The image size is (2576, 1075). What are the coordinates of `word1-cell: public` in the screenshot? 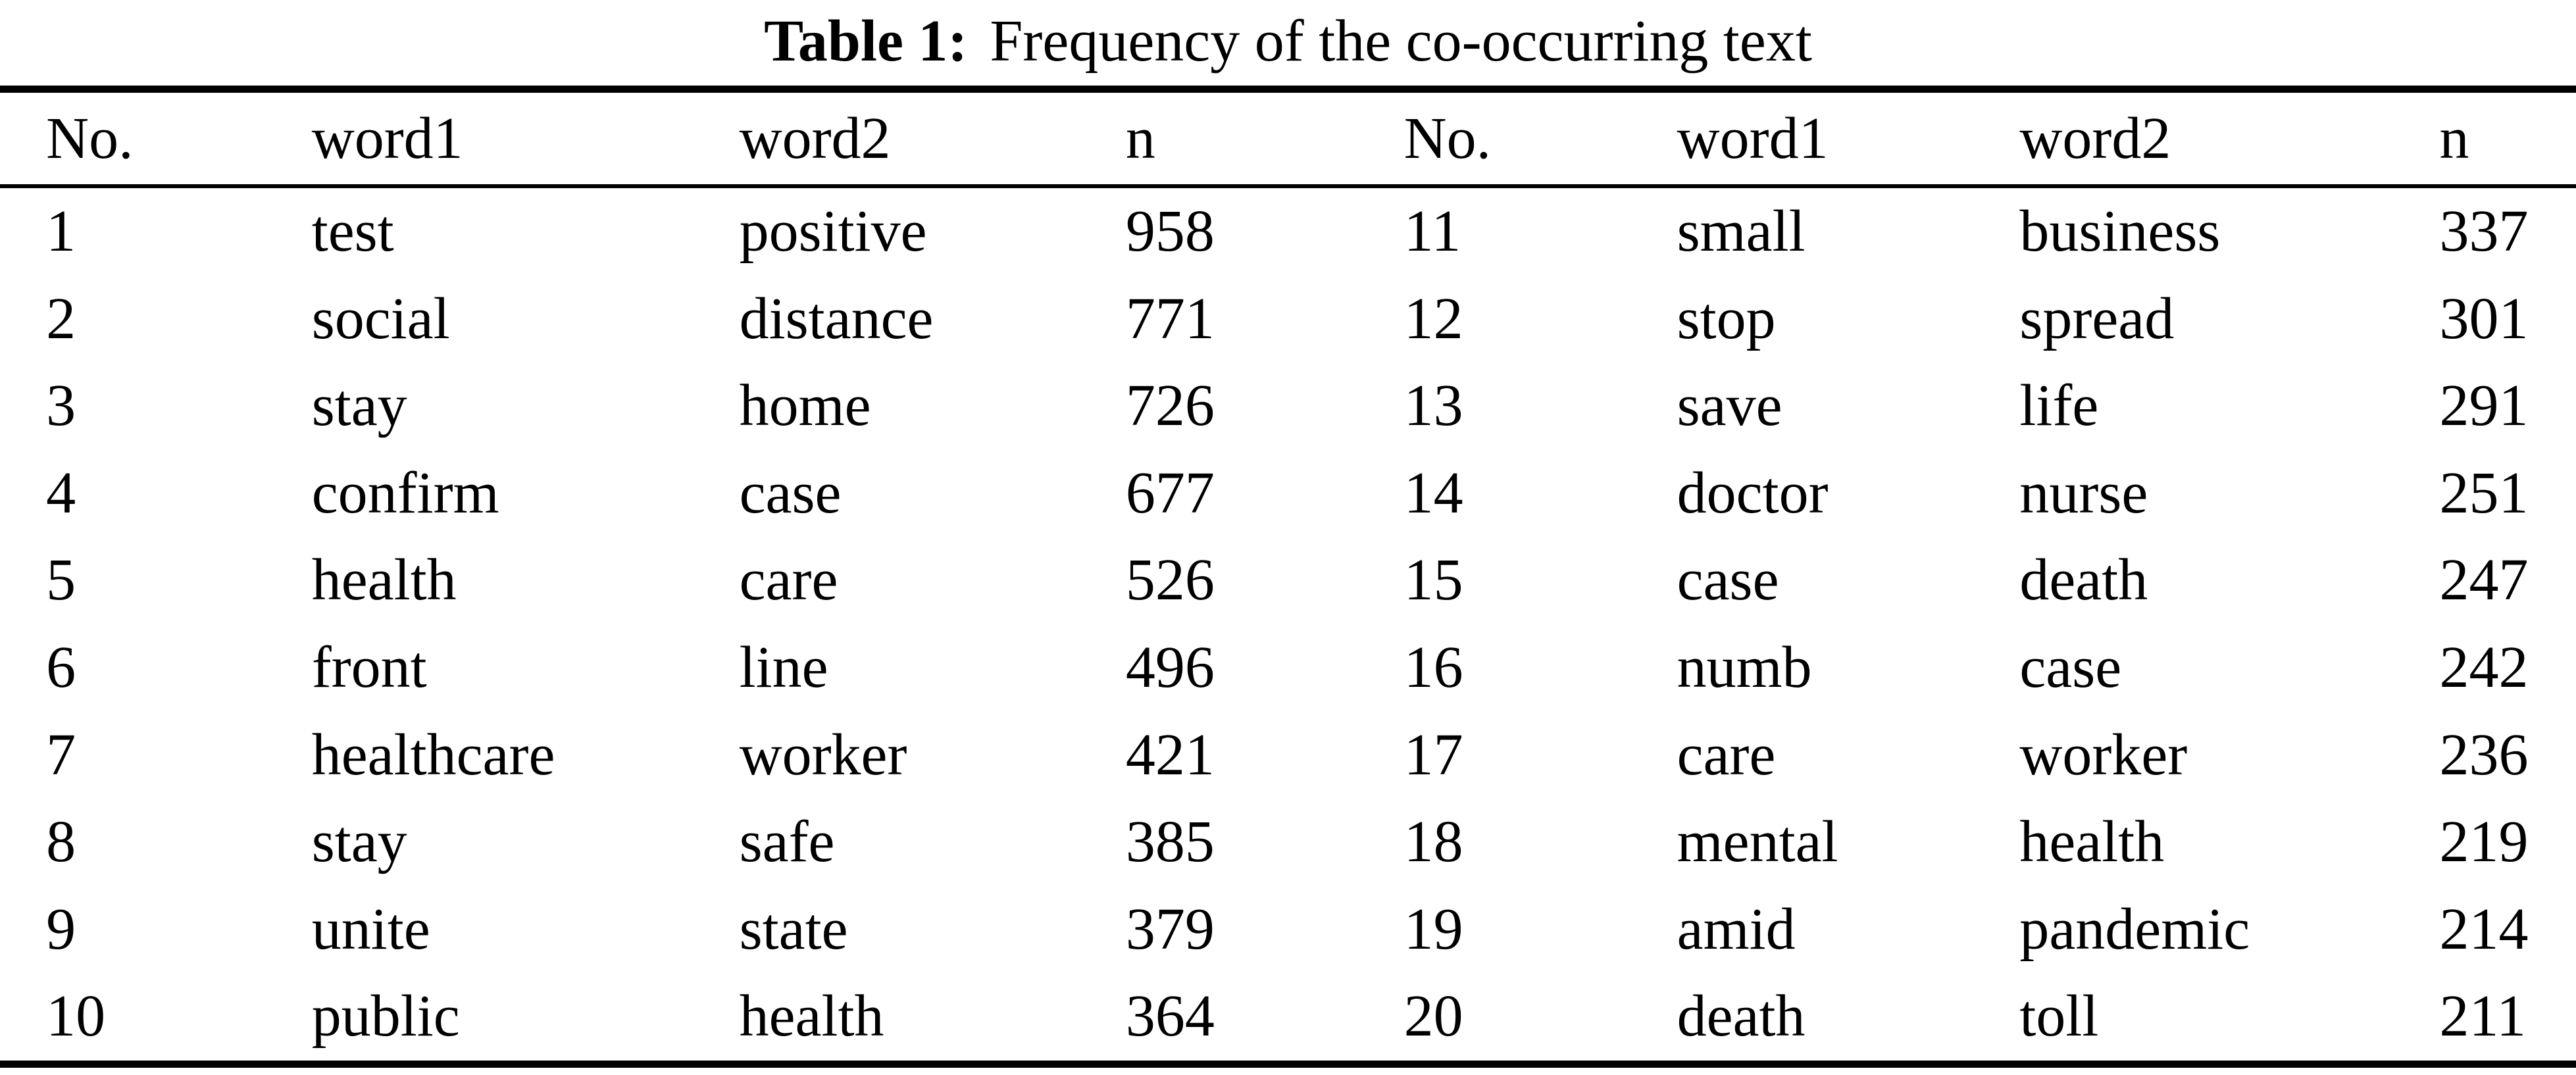 It's located at (385, 1016).